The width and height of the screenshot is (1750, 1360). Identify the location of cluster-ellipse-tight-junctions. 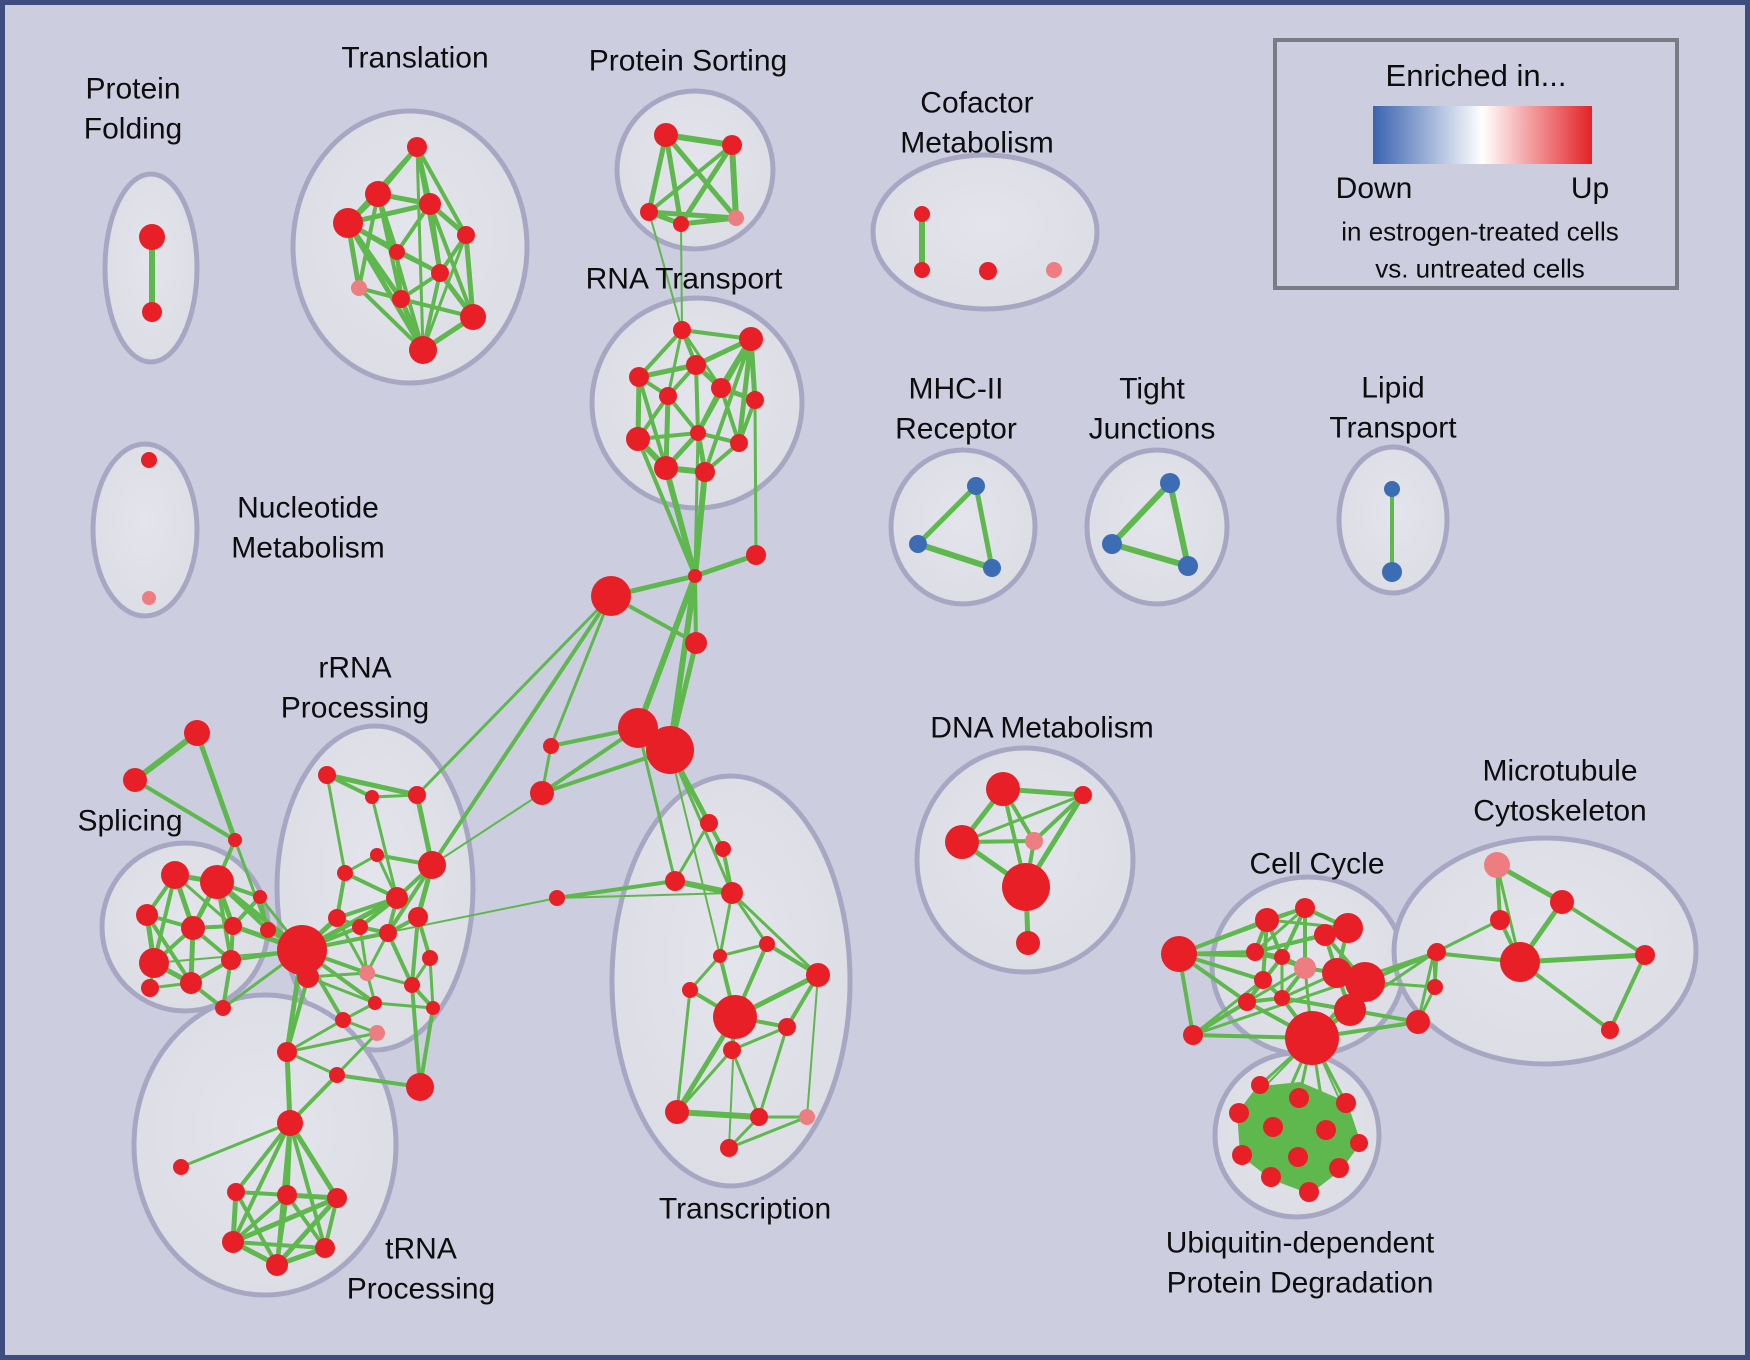
(1157, 527).